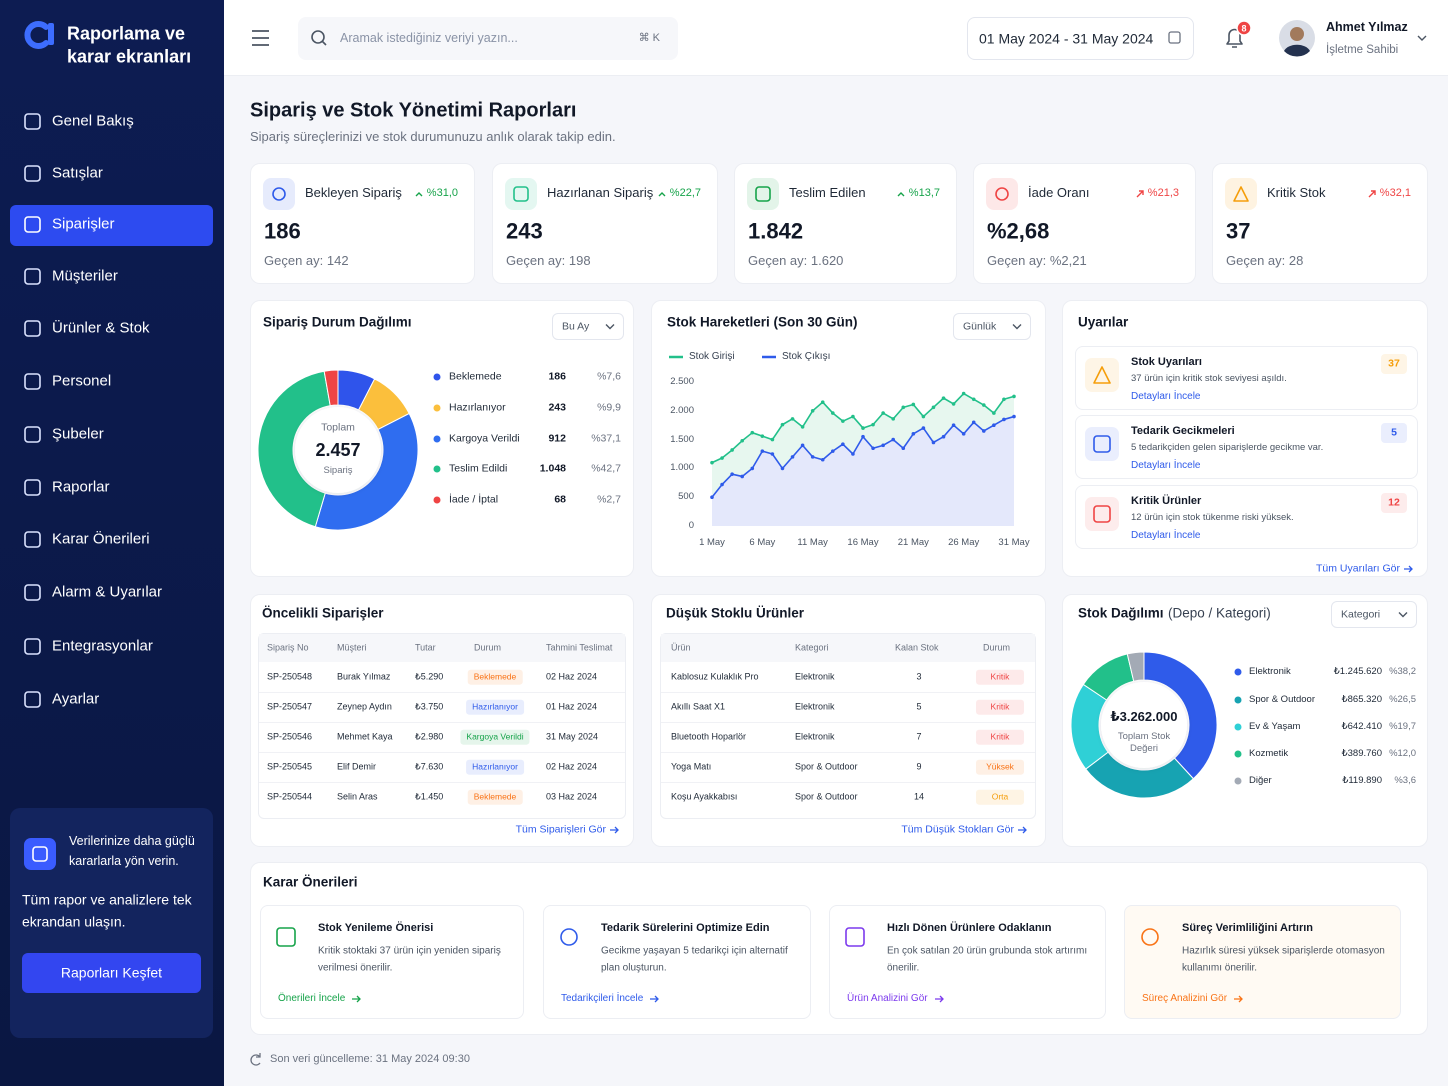  Describe the element at coordinates (964, 543) in the screenshot. I see `x-tick-label: 26 May` at that location.